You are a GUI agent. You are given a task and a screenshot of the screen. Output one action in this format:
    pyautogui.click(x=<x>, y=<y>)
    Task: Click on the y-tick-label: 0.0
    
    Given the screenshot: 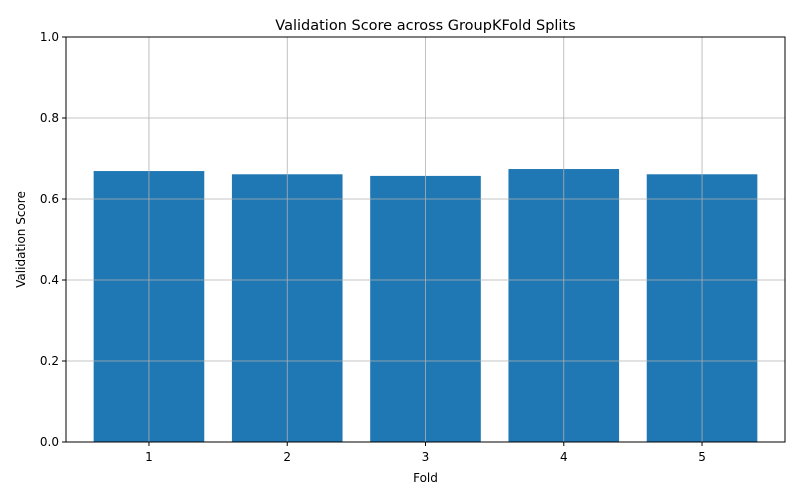 What is the action you would take?
    pyautogui.click(x=49, y=442)
    